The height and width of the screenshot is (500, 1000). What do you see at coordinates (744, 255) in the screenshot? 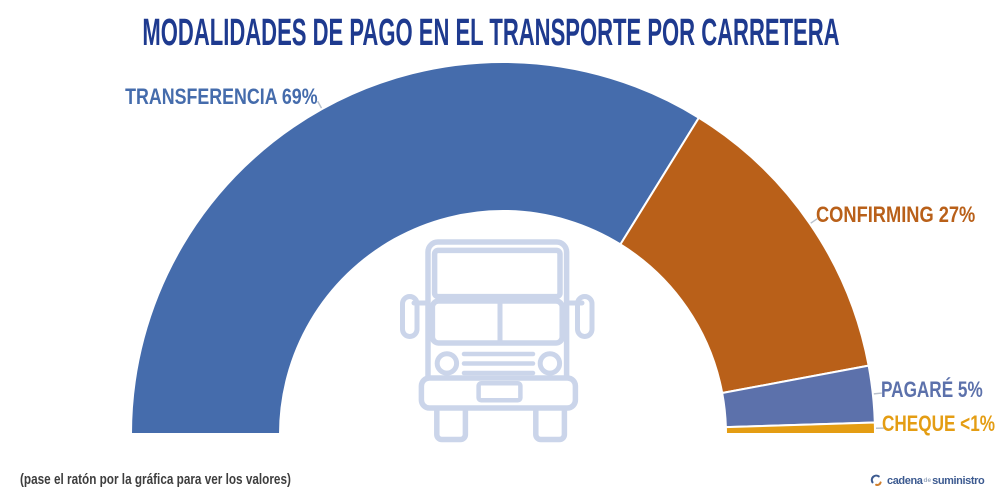
I see `pie-slice-confirming` at bounding box center [744, 255].